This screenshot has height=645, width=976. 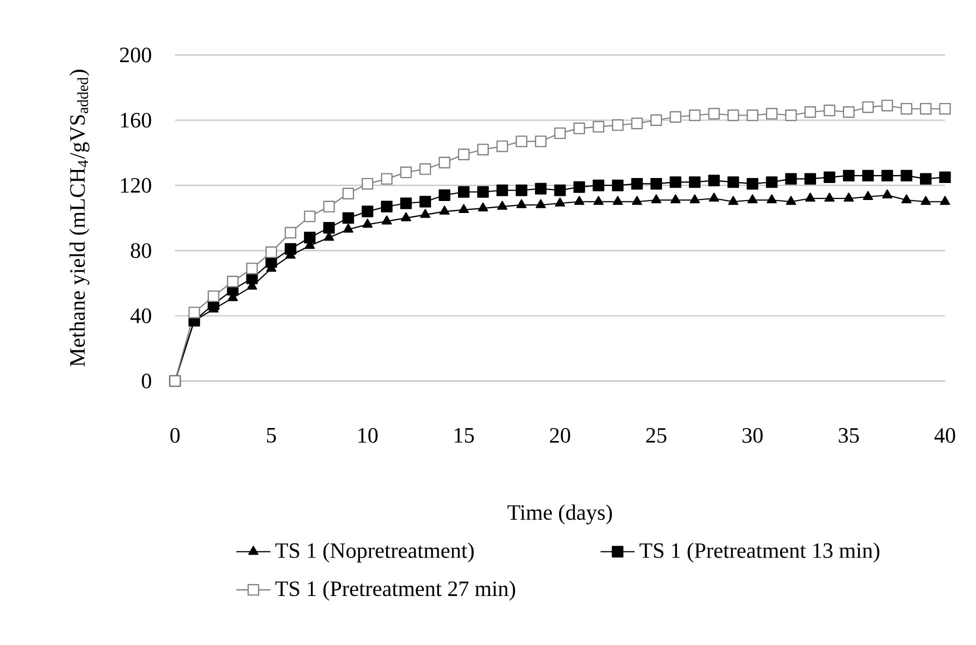 What do you see at coordinates (464, 435) in the screenshot?
I see `x-tick-label: 15` at bounding box center [464, 435].